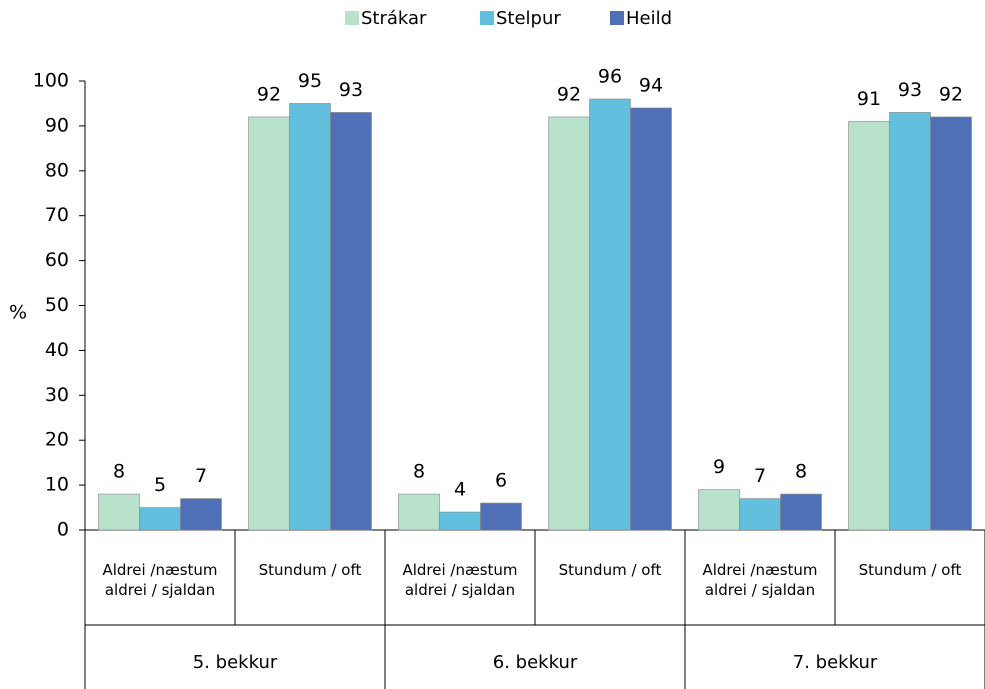 The width and height of the screenshot is (985, 689). I want to click on data-label: 5, so click(160, 485).